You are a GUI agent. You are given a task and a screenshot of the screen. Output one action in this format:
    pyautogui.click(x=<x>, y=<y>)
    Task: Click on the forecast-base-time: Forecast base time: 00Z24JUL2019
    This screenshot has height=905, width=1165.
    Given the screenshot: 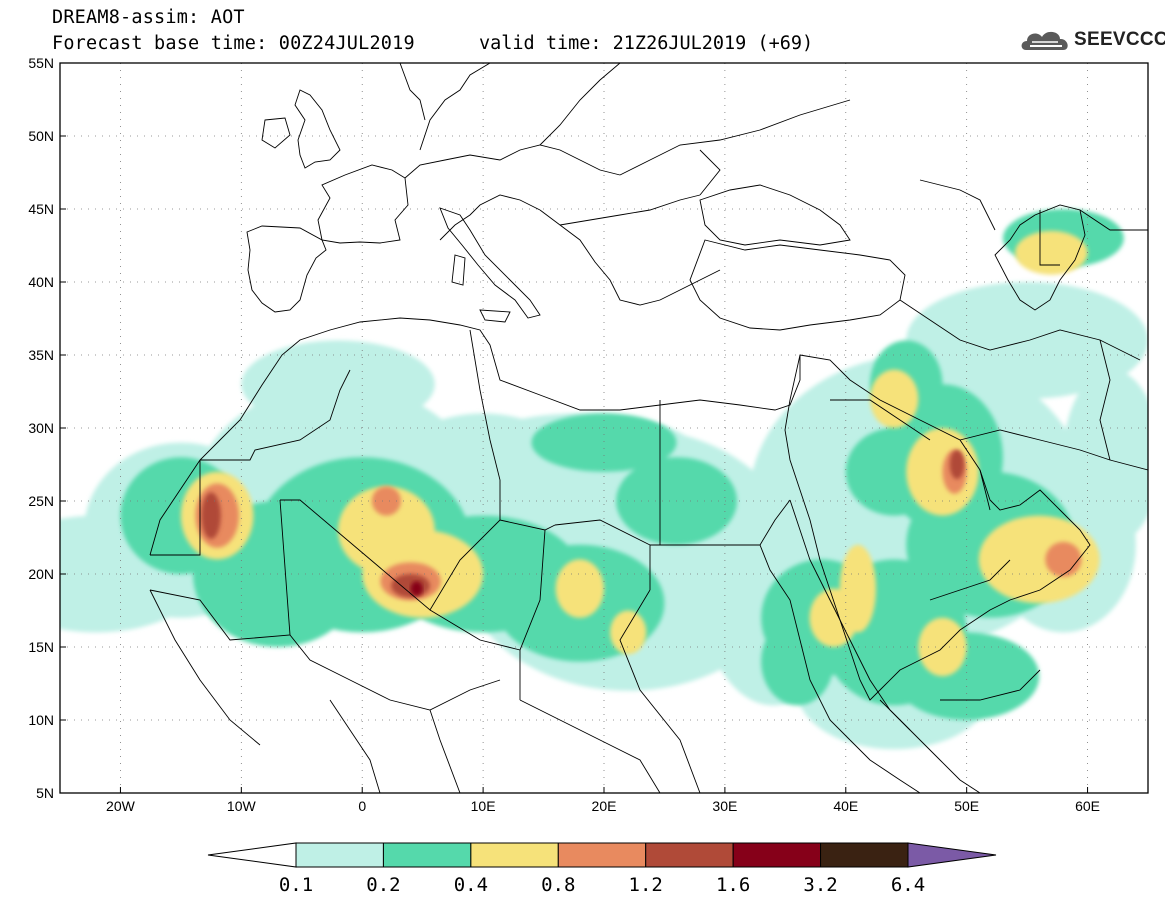 What is the action you would take?
    pyautogui.click(x=233, y=43)
    